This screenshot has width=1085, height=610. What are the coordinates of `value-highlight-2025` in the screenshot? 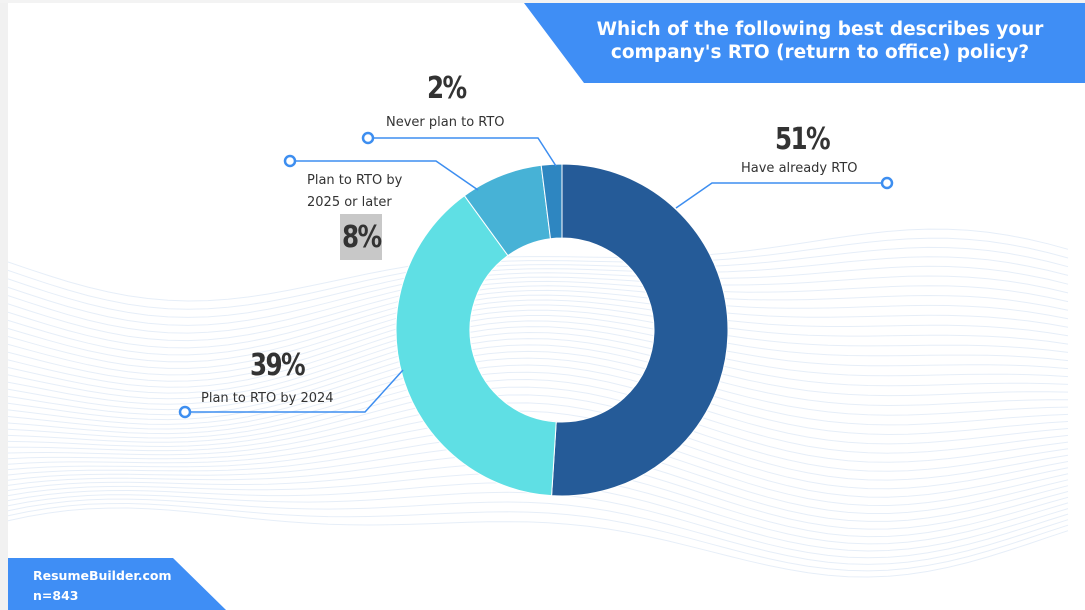 It's located at (361, 237).